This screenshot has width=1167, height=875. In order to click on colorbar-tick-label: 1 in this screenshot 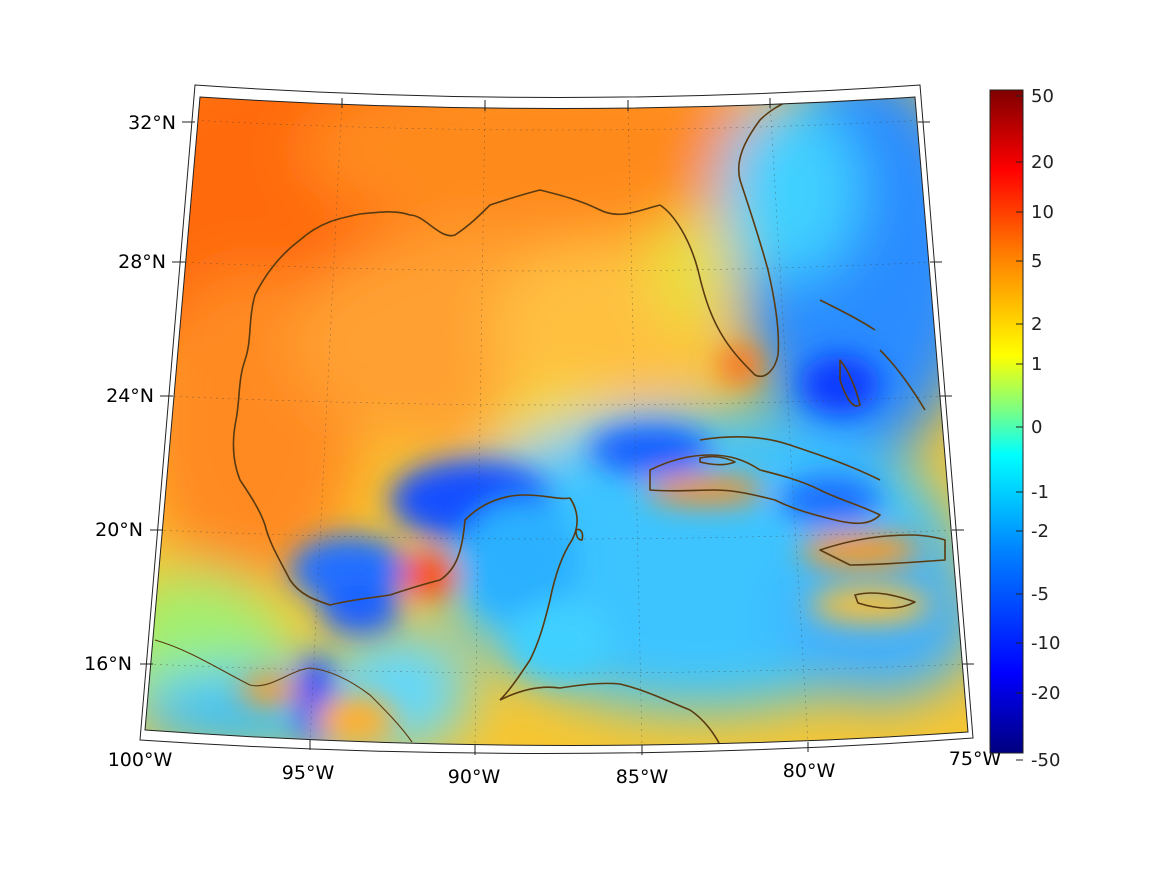, I will do `click(1036, 364)`.